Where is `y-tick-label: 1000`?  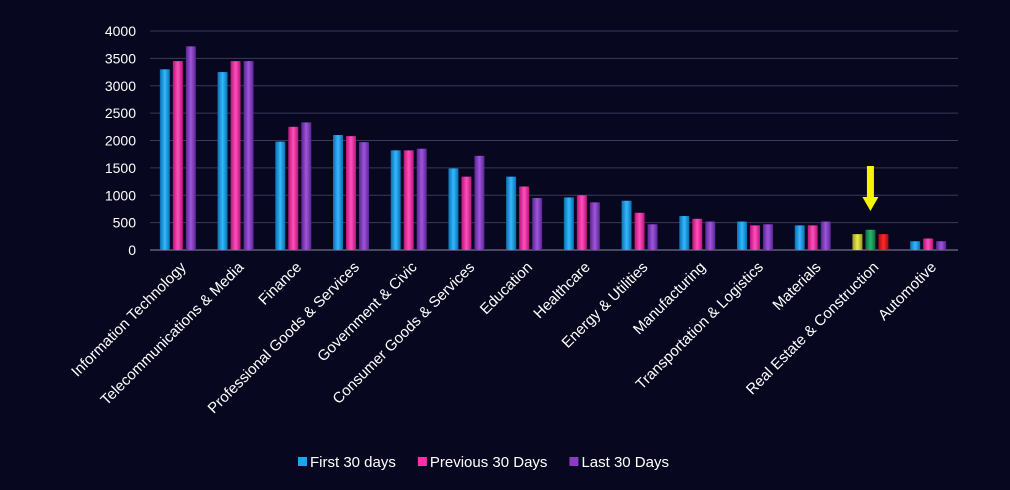
y-tick-label: 1000 is located at coordinates (120, 195).